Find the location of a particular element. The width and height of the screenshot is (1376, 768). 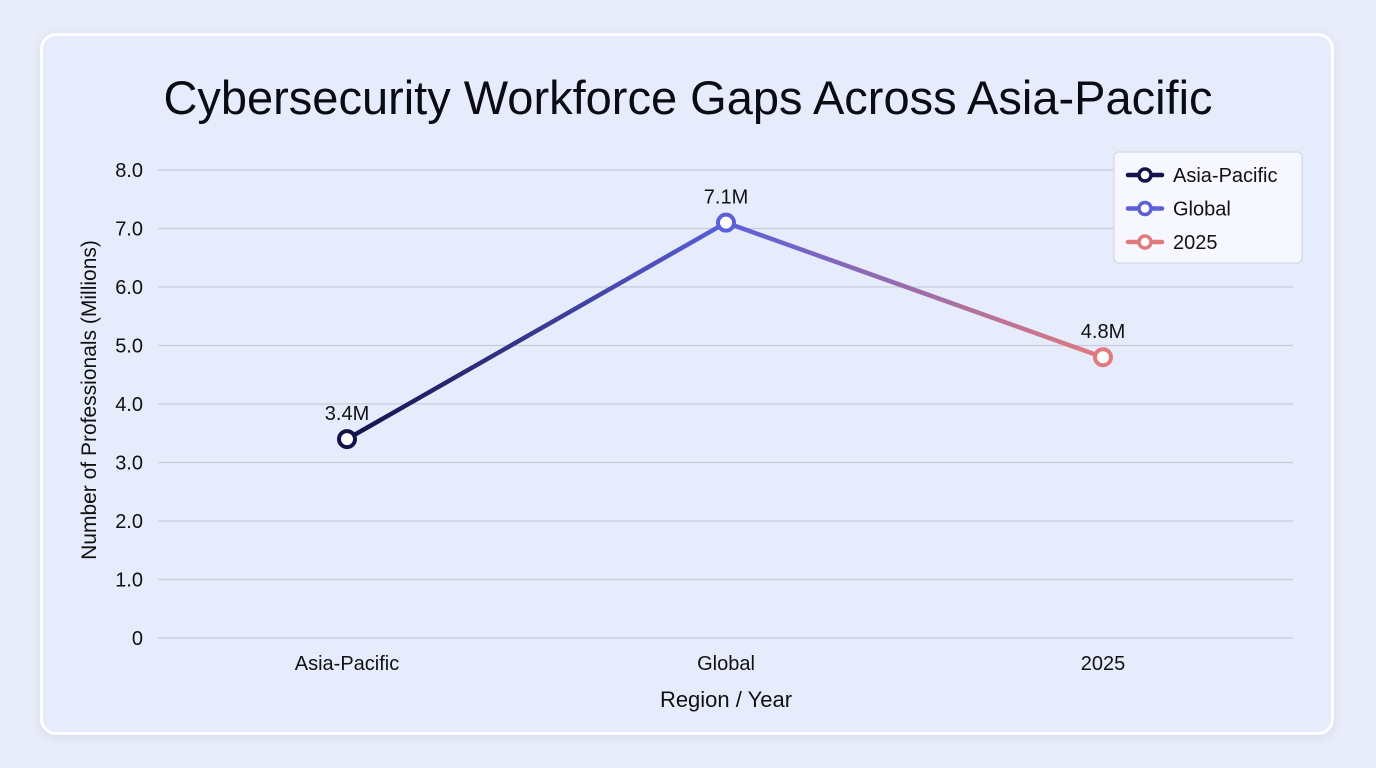

x-axis-ticks: Asia-Pacific Global 2025 is located at coordinates (710, 664).